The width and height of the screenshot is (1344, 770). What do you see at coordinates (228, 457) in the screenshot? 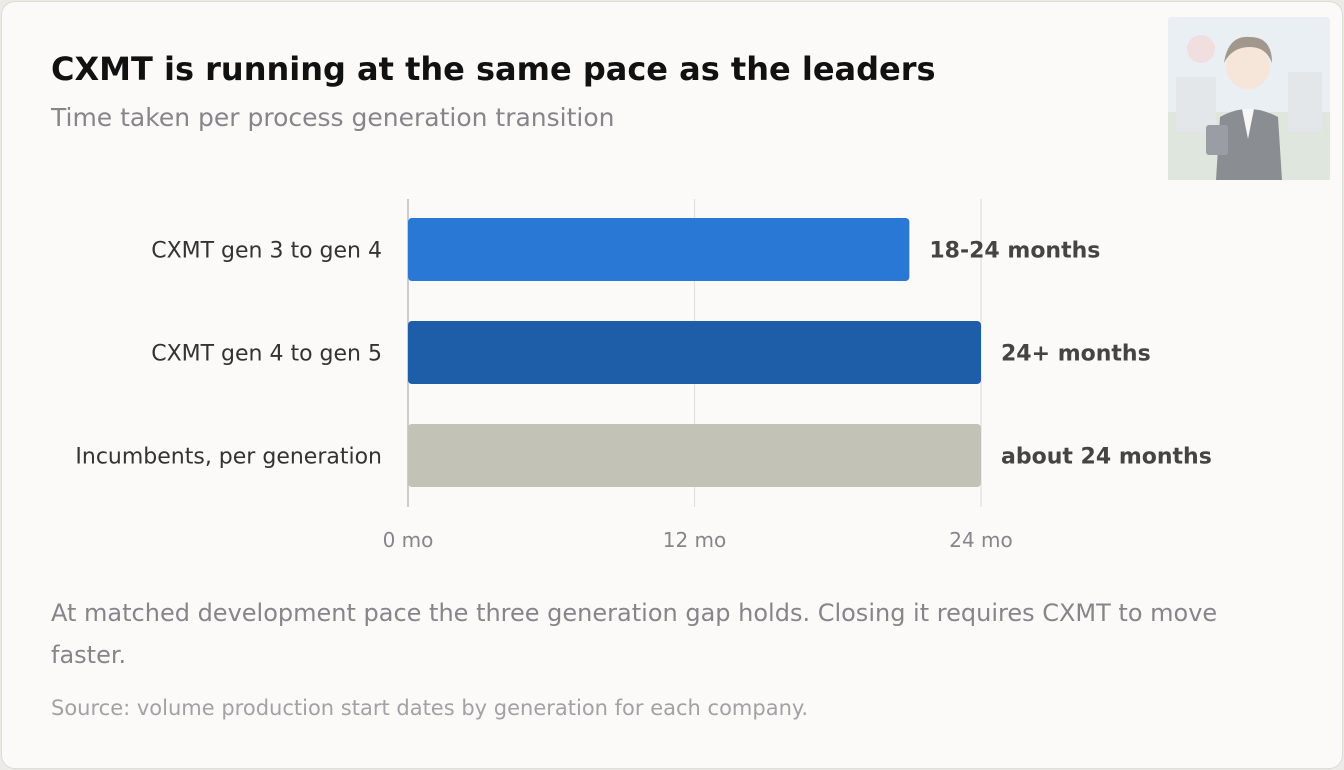
I see `category-label: Incumbents, per generation` at bounding box center [228, 457].